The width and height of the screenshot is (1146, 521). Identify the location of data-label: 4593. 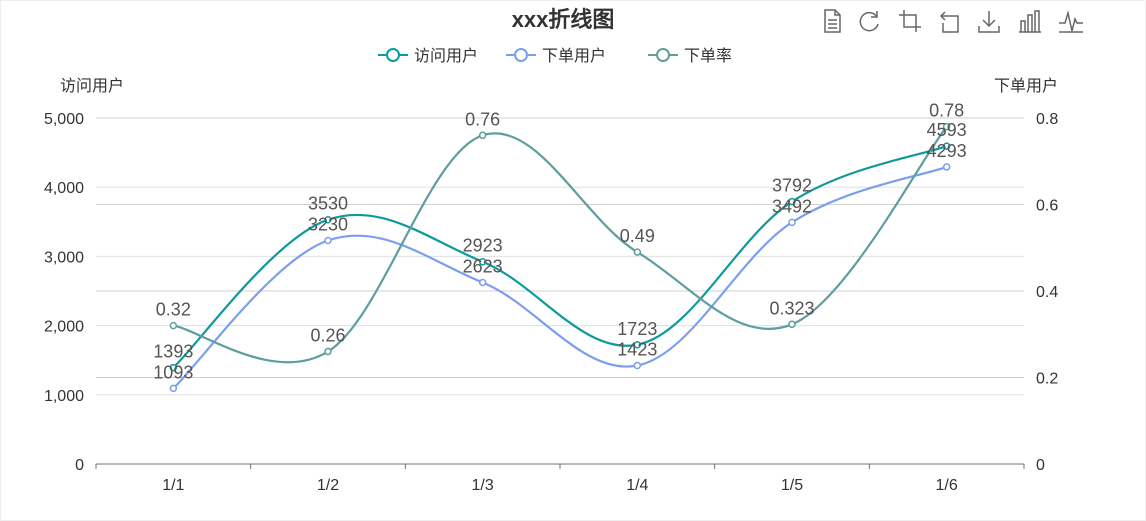
(947, 130).